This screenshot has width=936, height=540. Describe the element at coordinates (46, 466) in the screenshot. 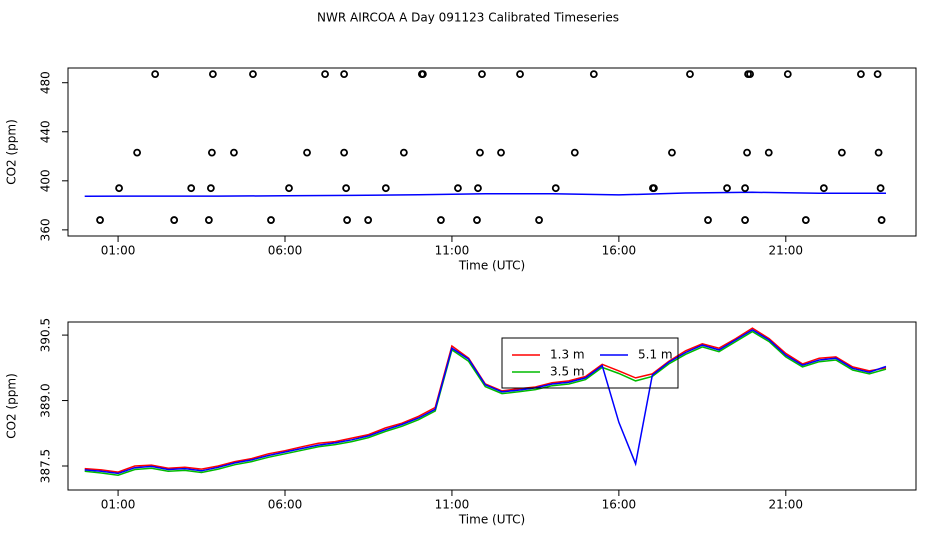

I see `y-tick-label: 387.5` at that location.